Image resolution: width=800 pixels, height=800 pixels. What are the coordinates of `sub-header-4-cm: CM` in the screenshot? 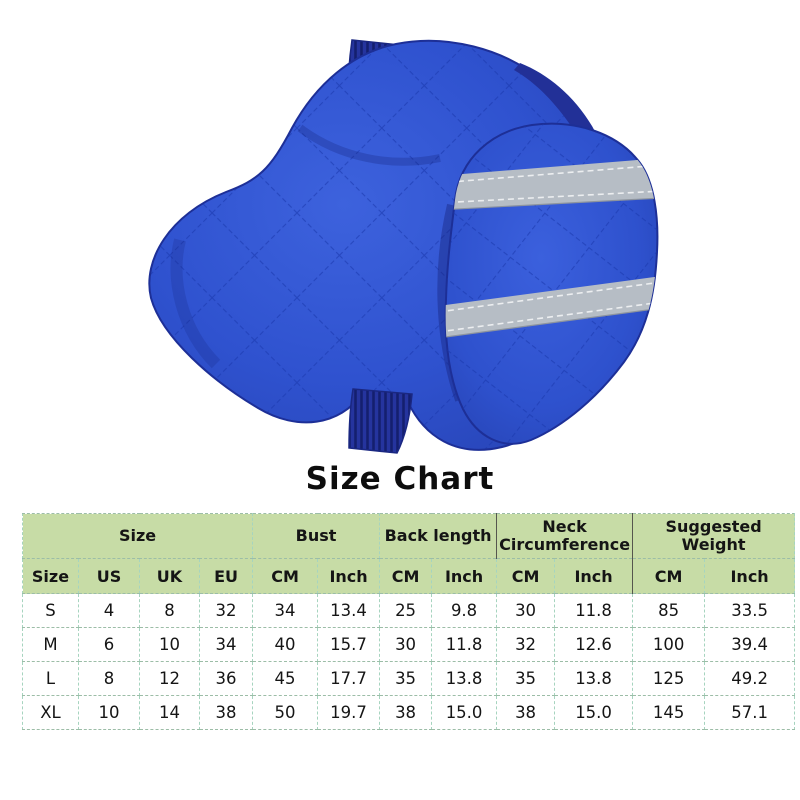 It's located at (285, 576).